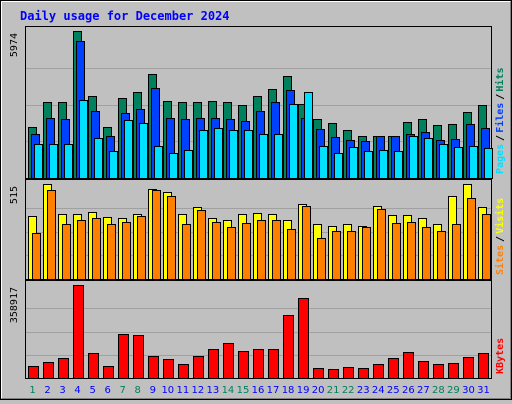 This screenshot has width=512, height=404. I want to click on x-tick-label-day-20: 20, so click(318, 390).